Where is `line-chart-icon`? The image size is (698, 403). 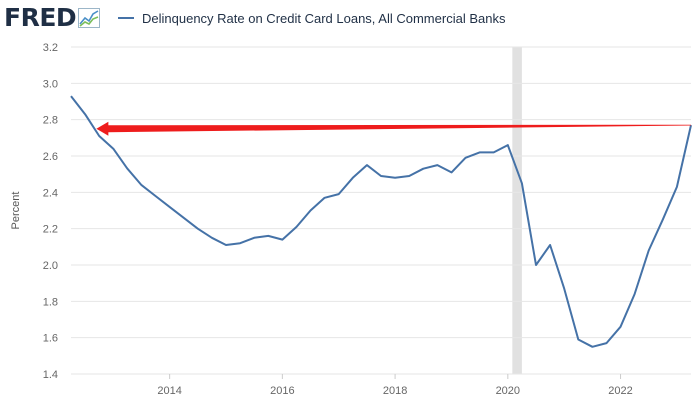
line-chart-icon is located at coordinates (89, 18).